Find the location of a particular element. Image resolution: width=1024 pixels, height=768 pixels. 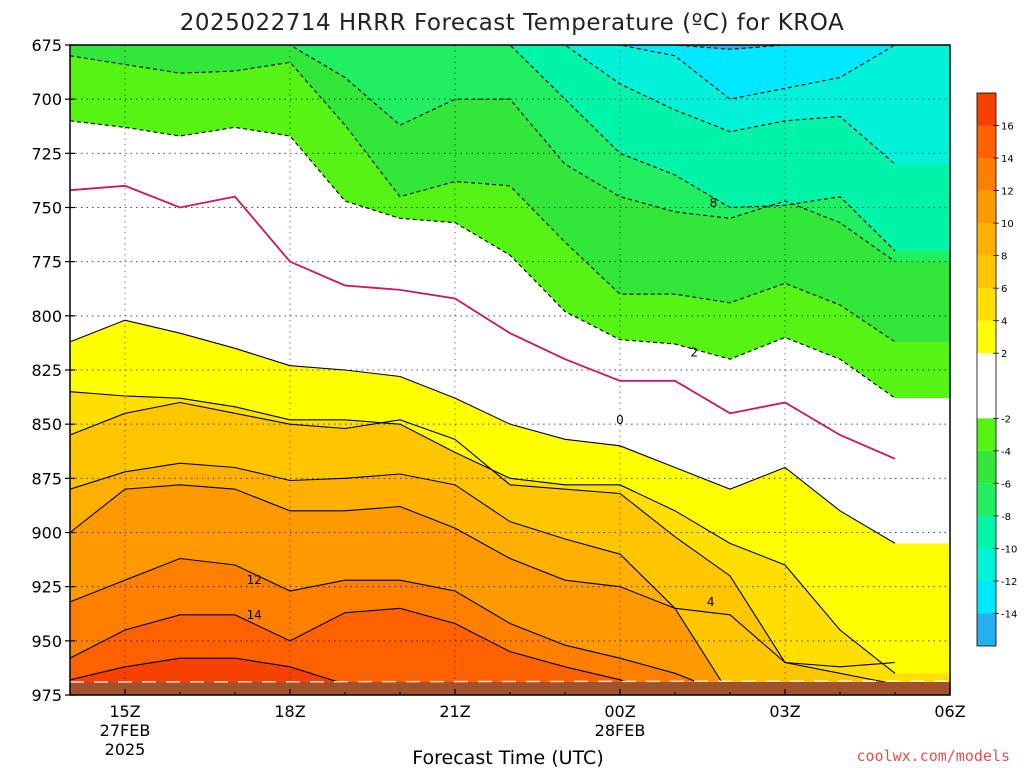

y-tick-label-950: 950 is located at coordinates (46, 641).